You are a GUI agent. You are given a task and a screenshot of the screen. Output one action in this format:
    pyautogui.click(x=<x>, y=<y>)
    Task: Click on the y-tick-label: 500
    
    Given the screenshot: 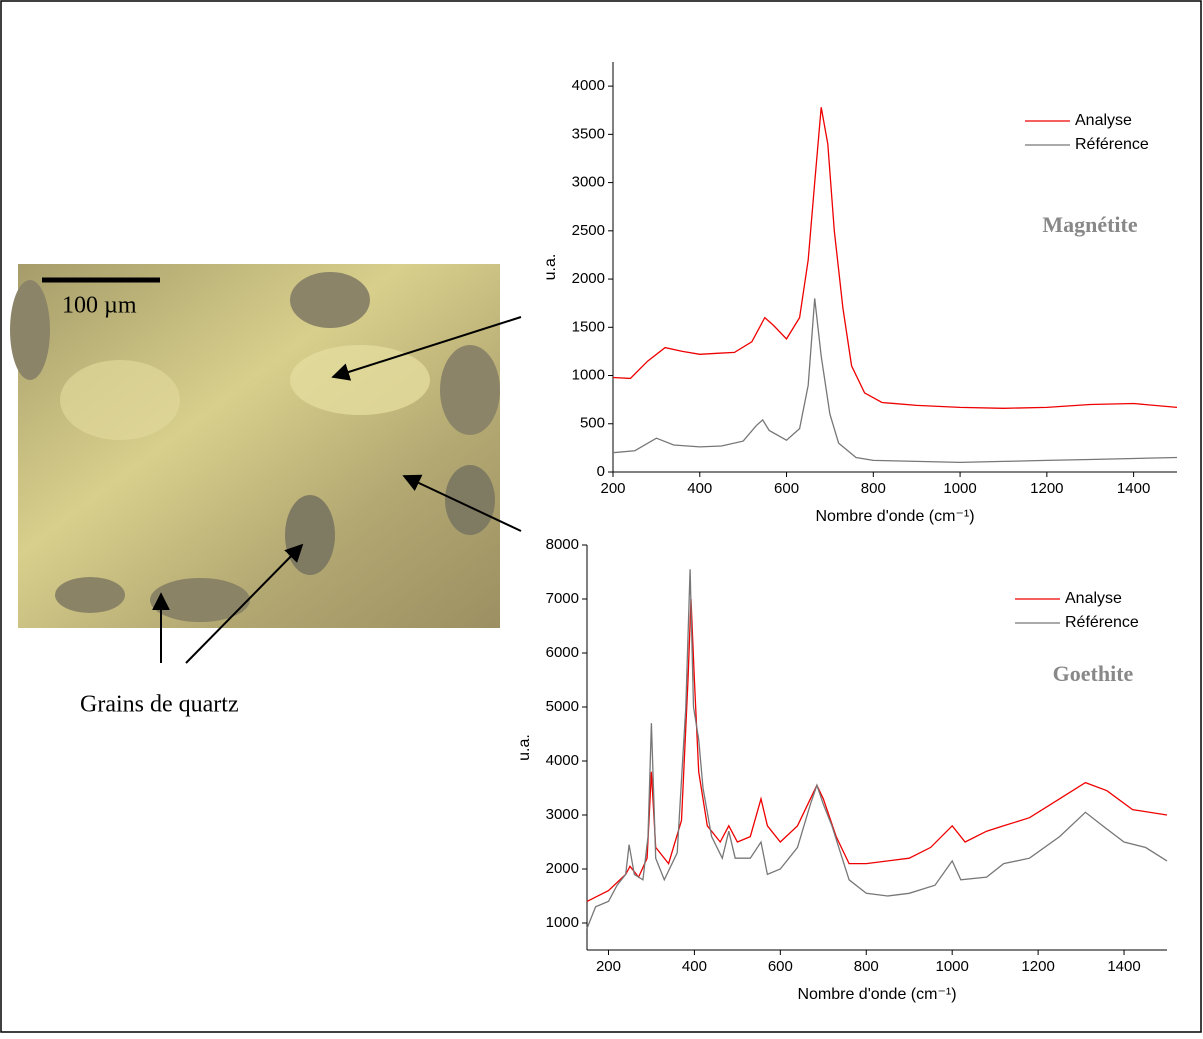 What is the action you would take?
    pyautogui.click(x=592, y=423)
    